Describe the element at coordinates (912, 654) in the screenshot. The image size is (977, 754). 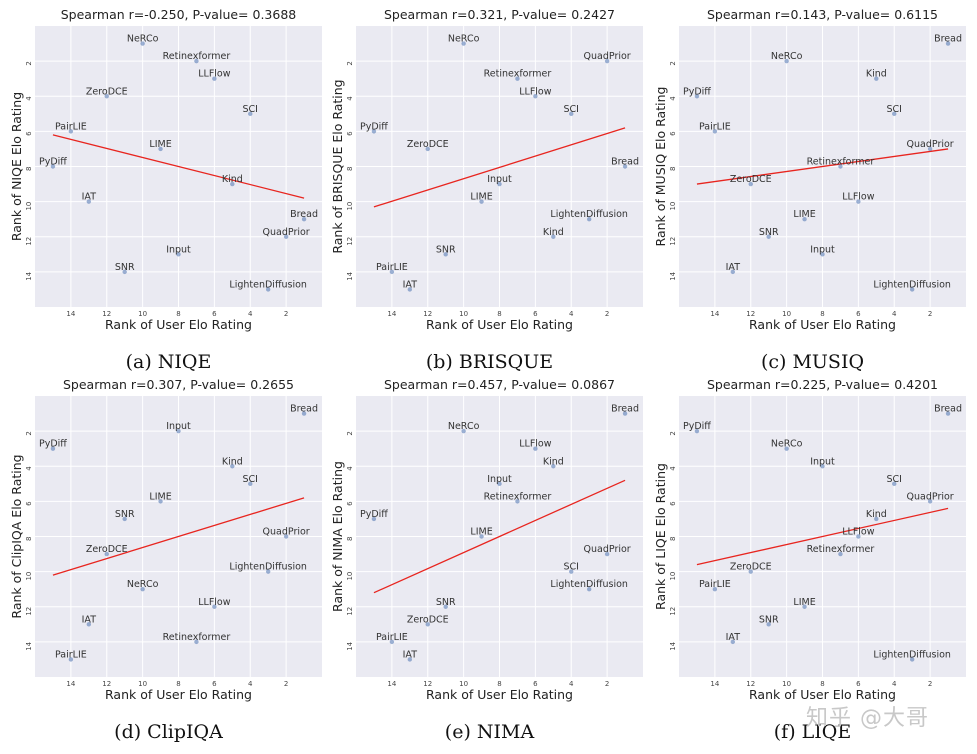
I see `point-label: LightenDiffusion` at that location.